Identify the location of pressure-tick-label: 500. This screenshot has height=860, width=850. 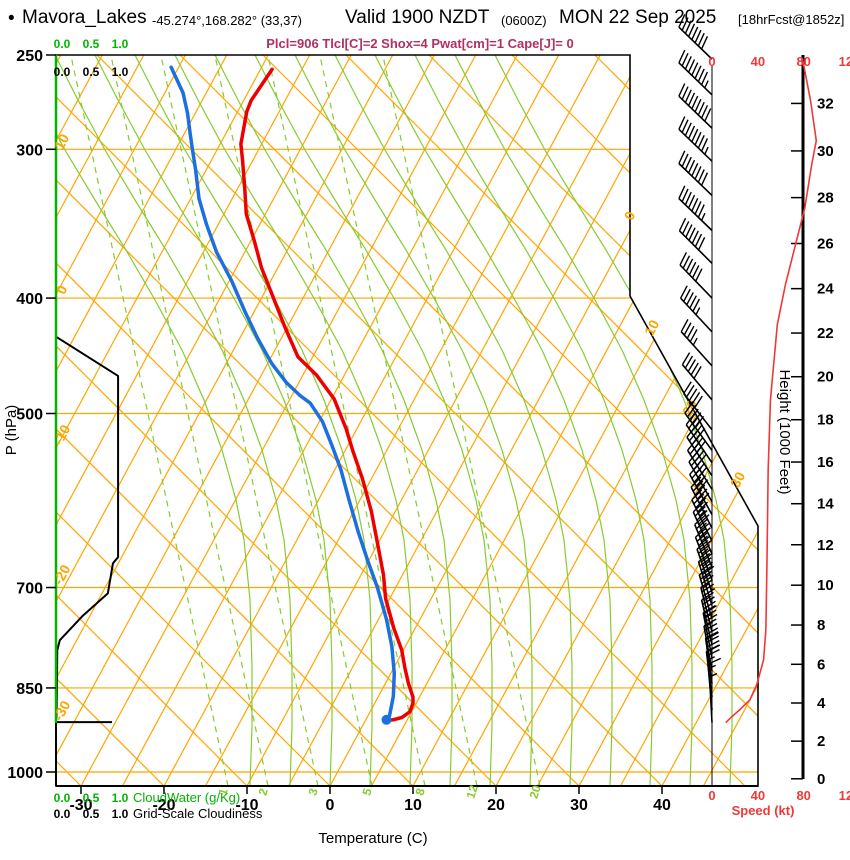
(29, 414).